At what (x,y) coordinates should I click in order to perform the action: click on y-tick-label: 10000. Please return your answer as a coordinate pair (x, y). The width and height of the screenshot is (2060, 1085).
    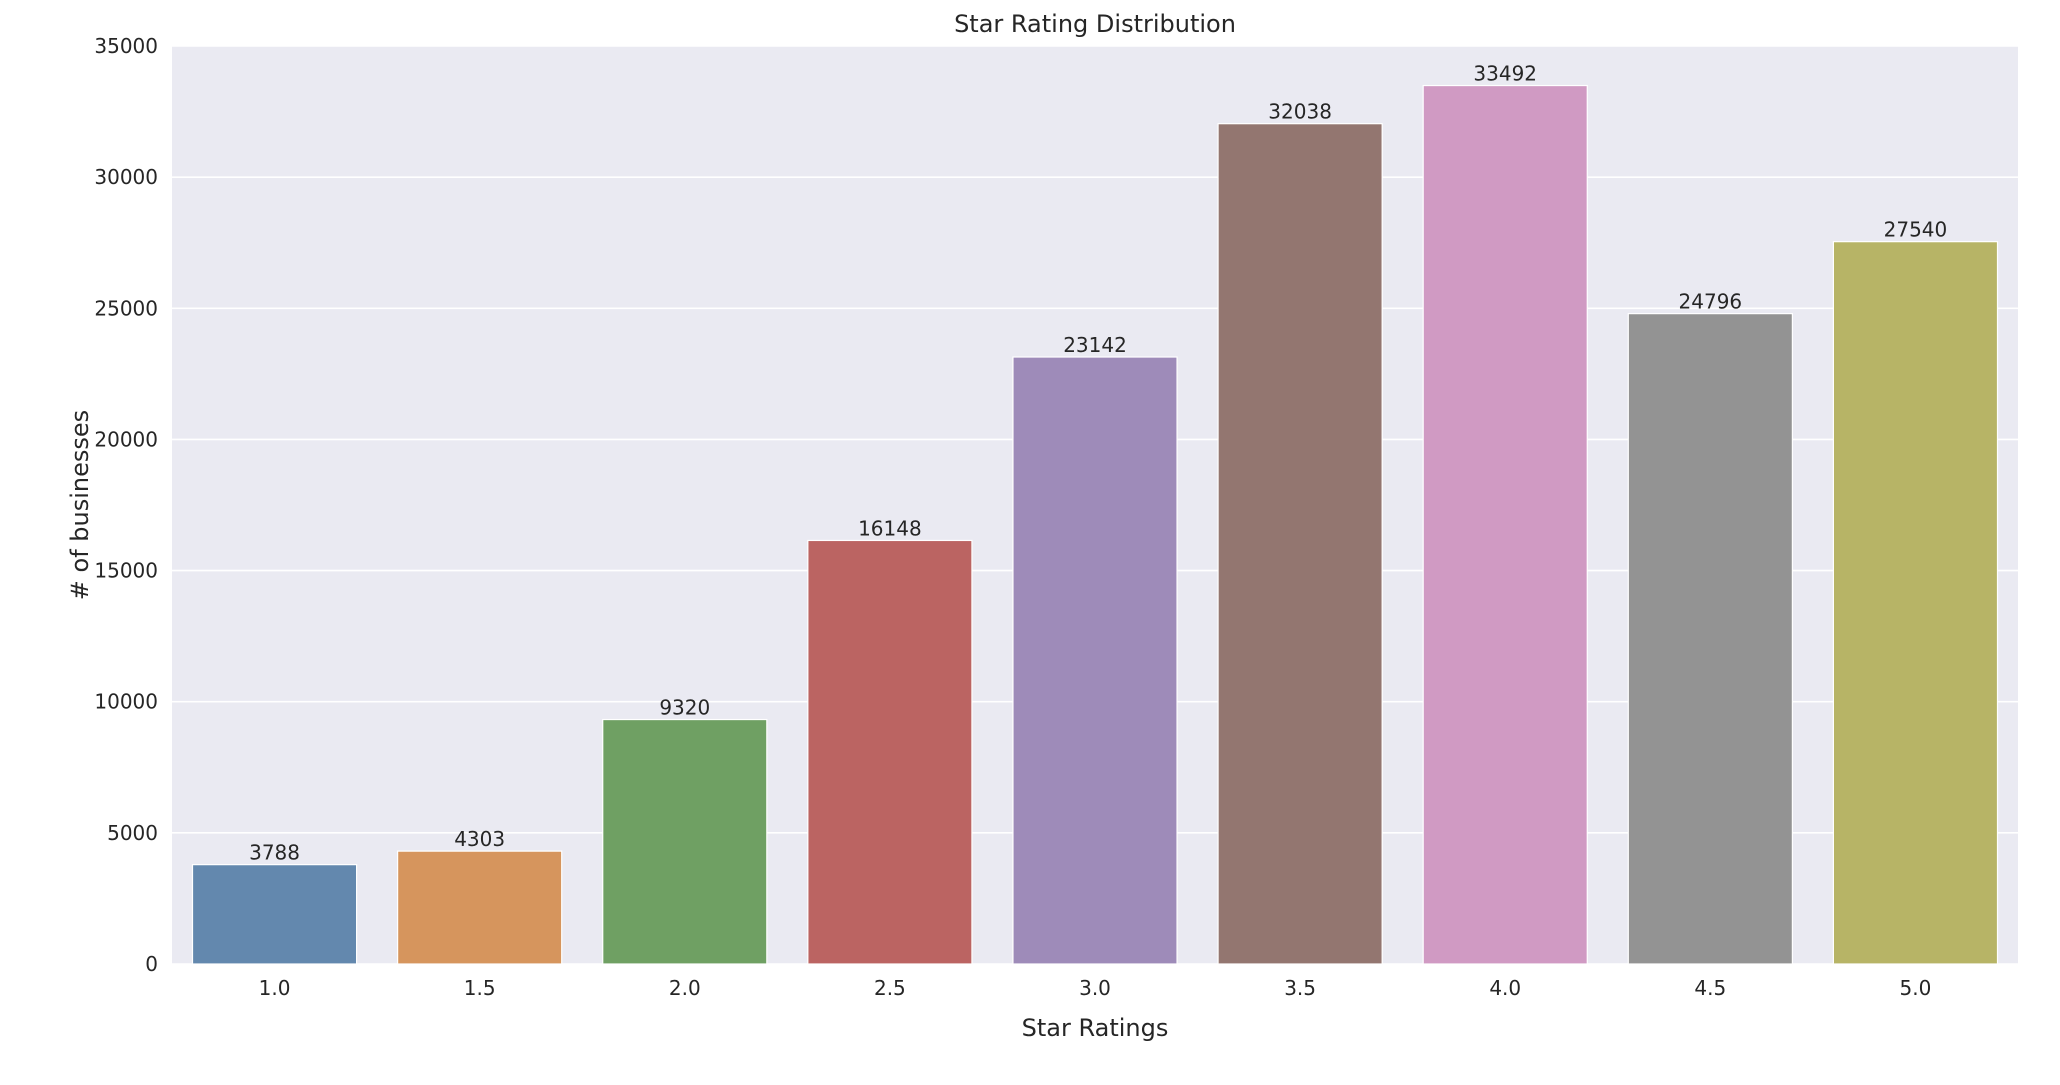
    Looking at the image, I should click on (126, 702).